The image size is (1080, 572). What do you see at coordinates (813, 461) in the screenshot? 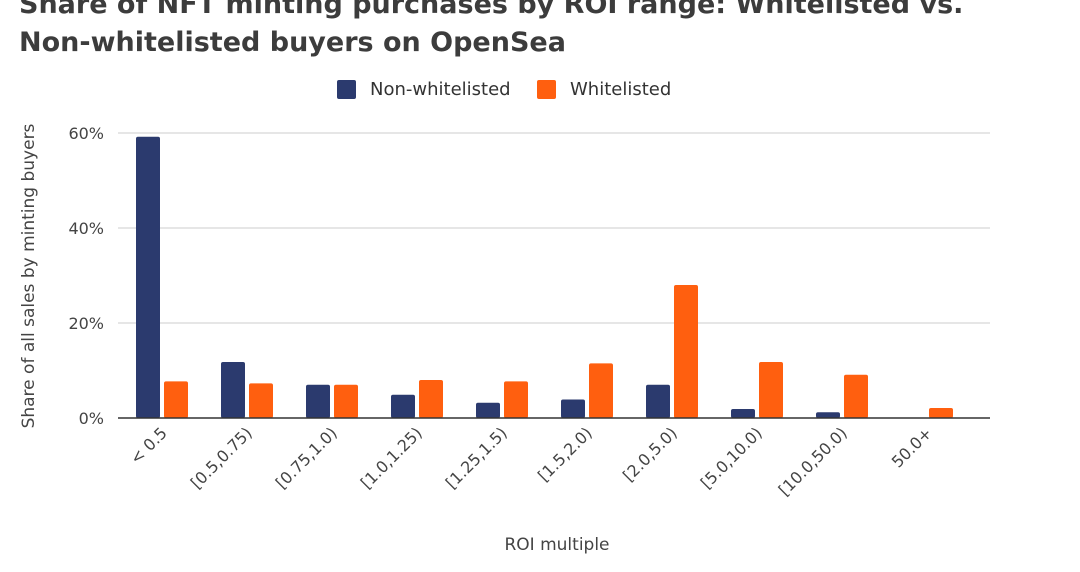
I see `x-tick-label: [10.0,50.0)` at bounding box center [813, 461].